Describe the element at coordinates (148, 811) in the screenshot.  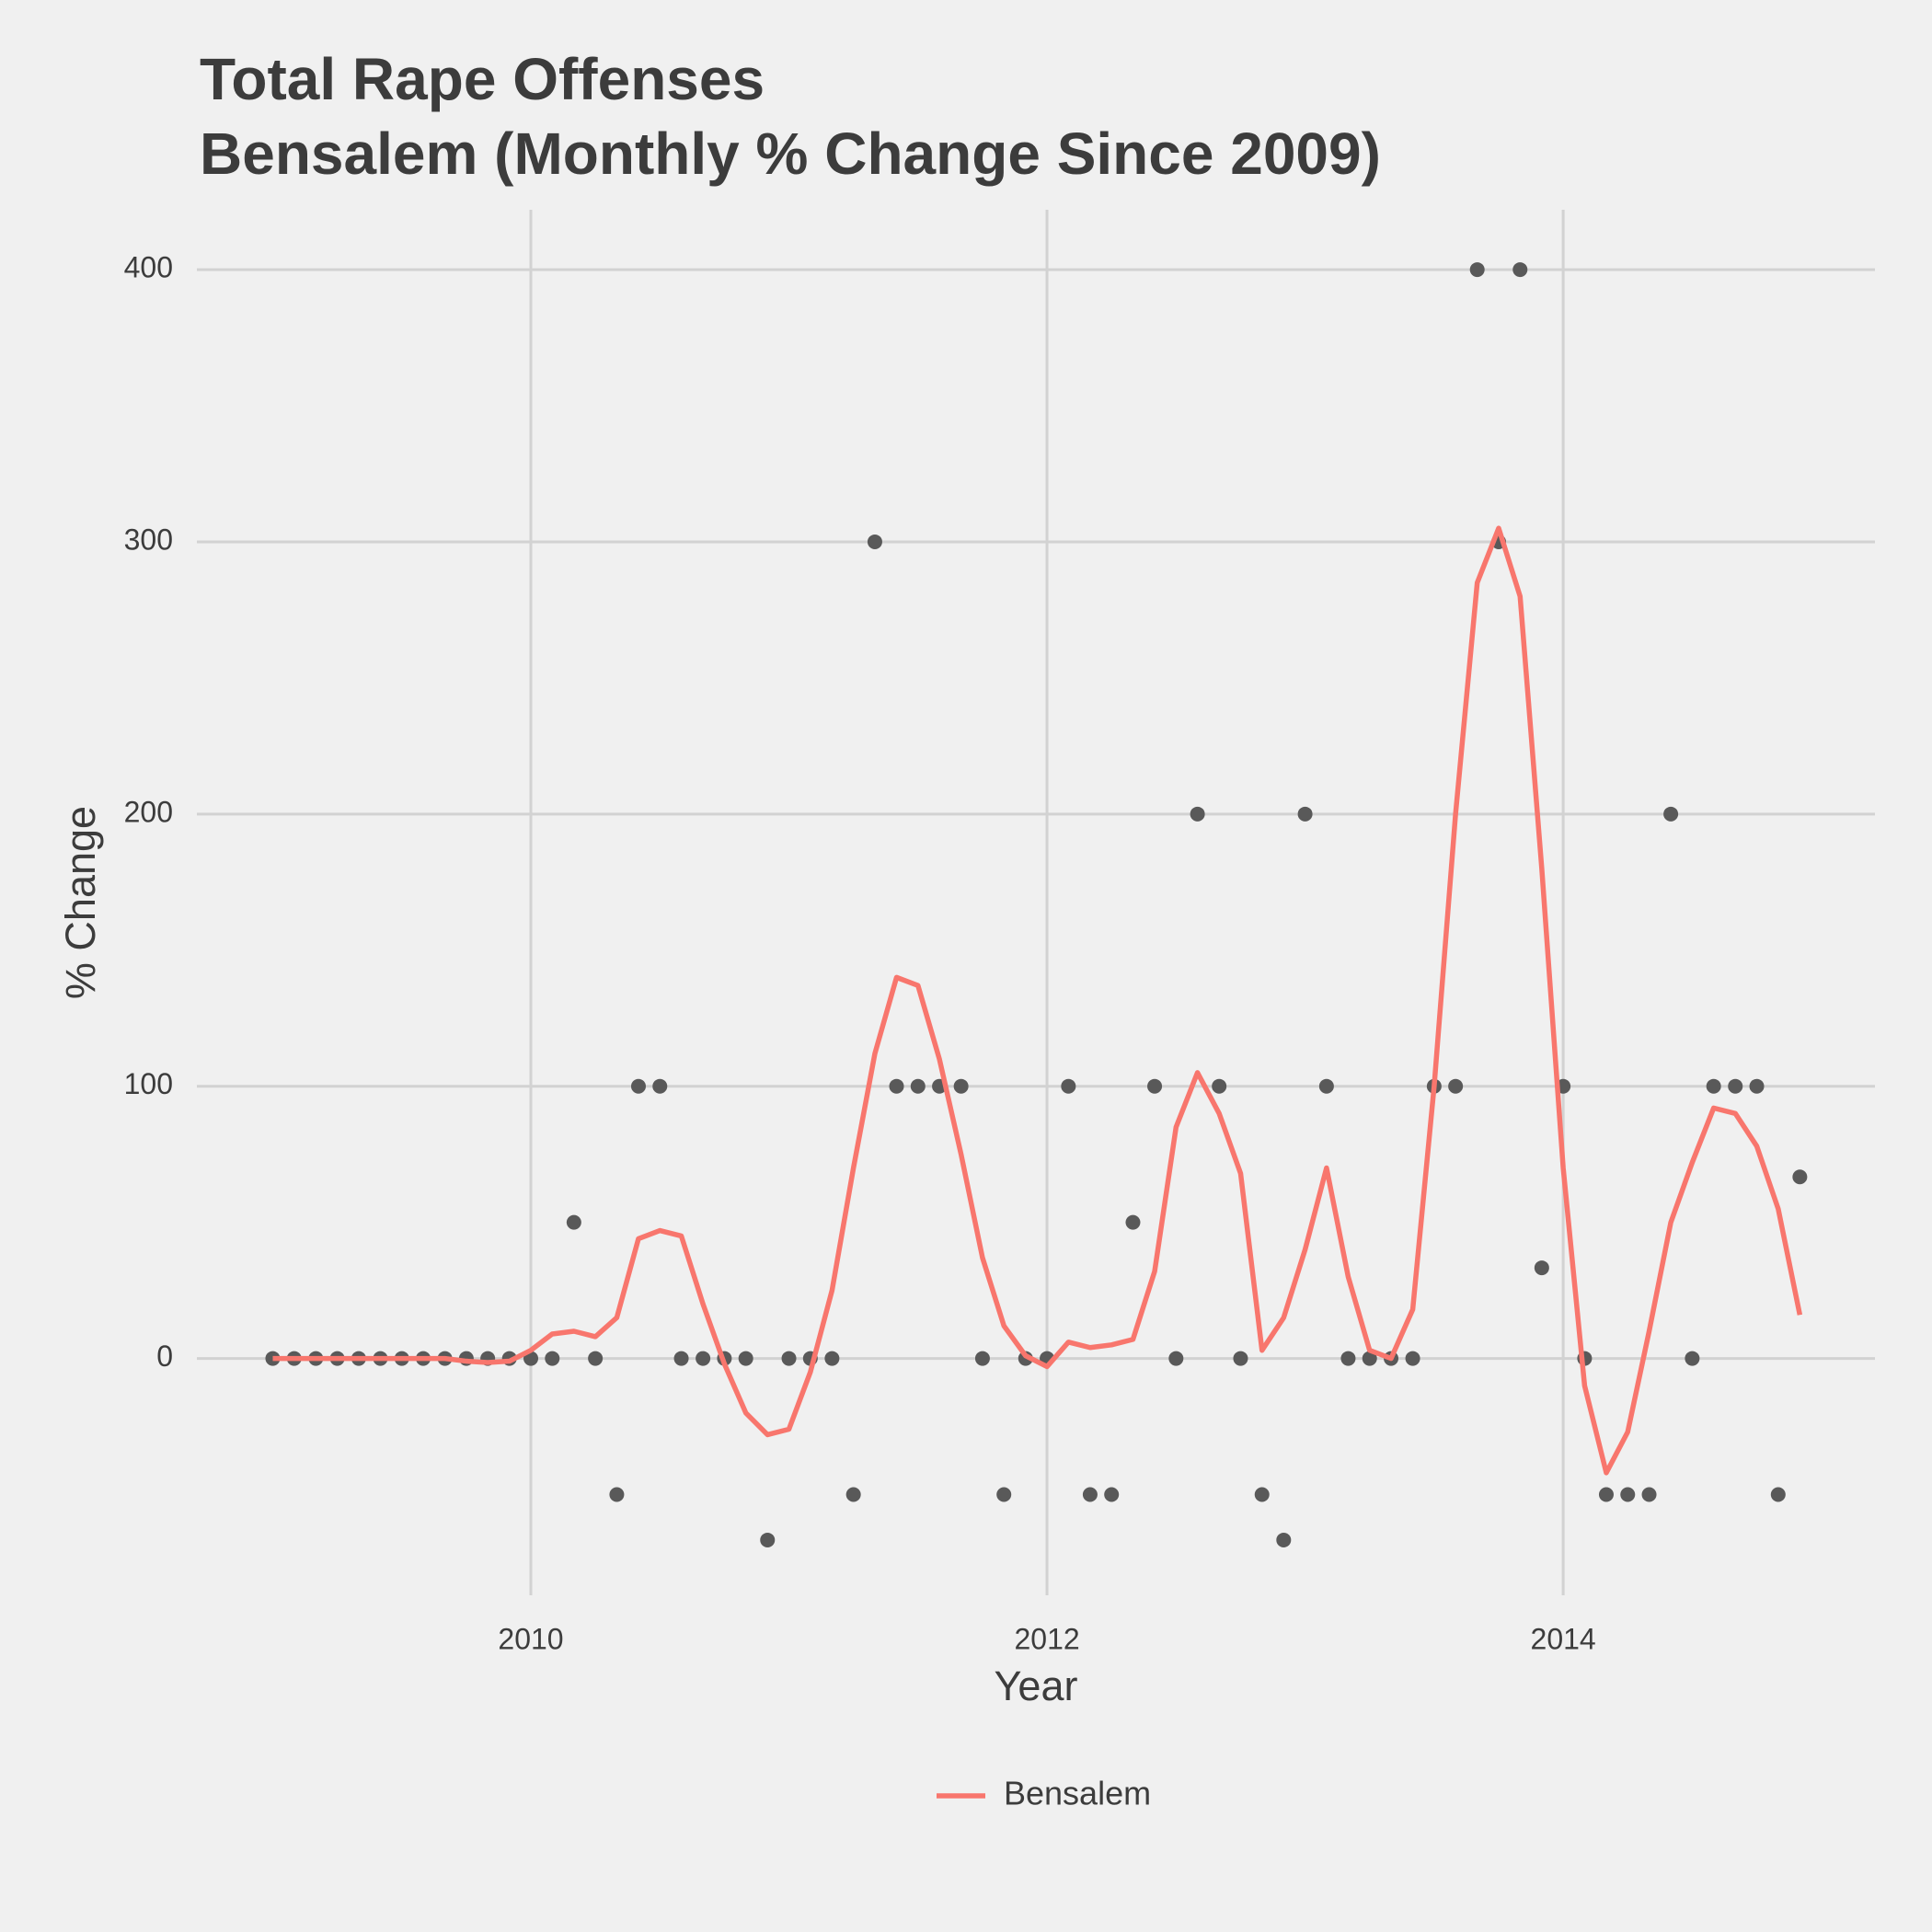
I see `y-tick-label: 200` at that location.